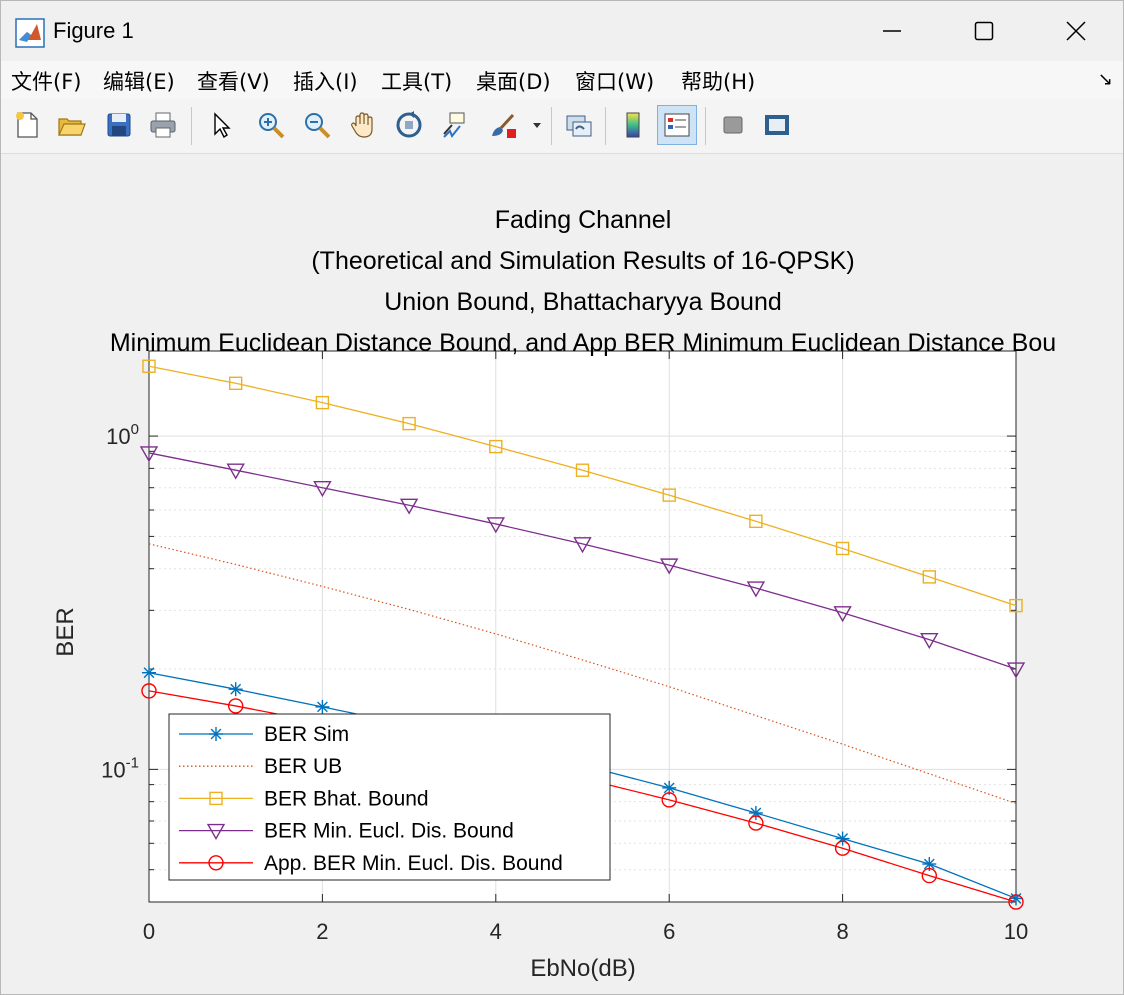  I want to click on zoom-out-icon, so click(317, 125).